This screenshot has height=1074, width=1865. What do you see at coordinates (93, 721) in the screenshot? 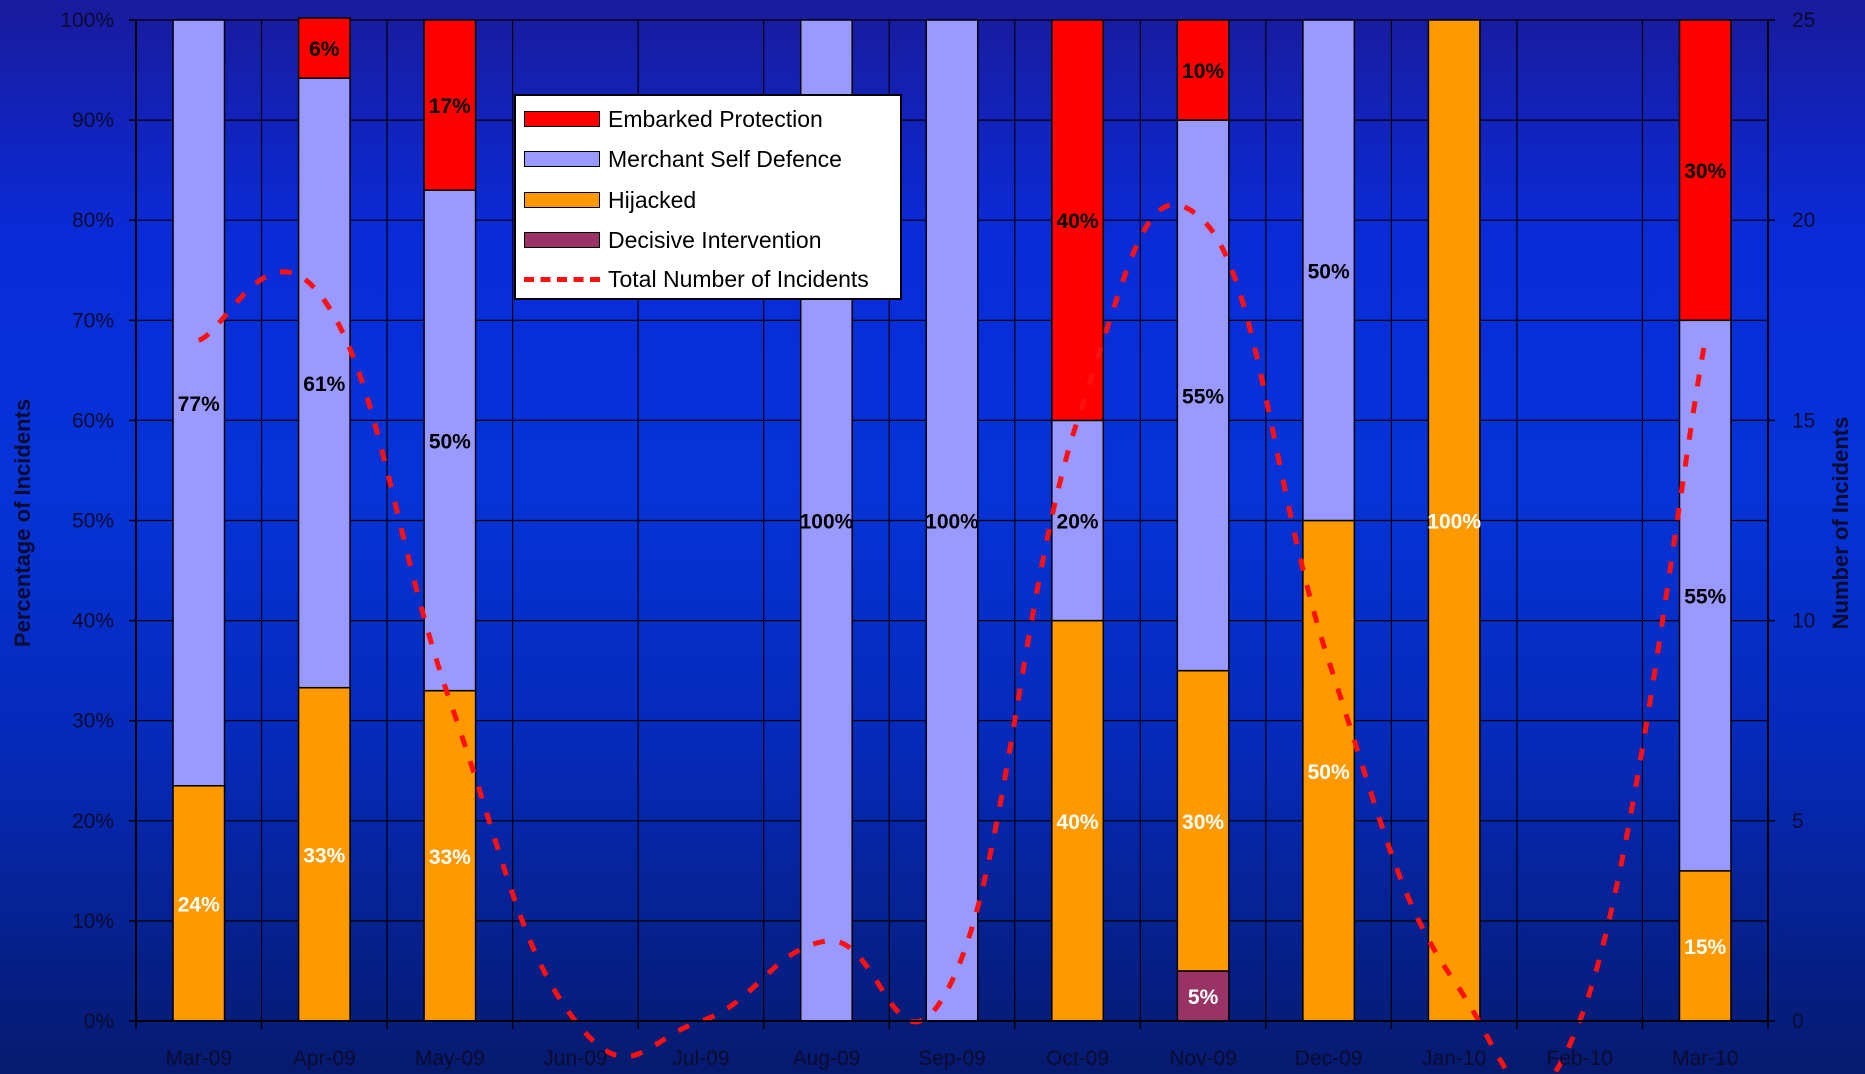
I see `y-tick-label: 30%` at bounding box center [93, 721].